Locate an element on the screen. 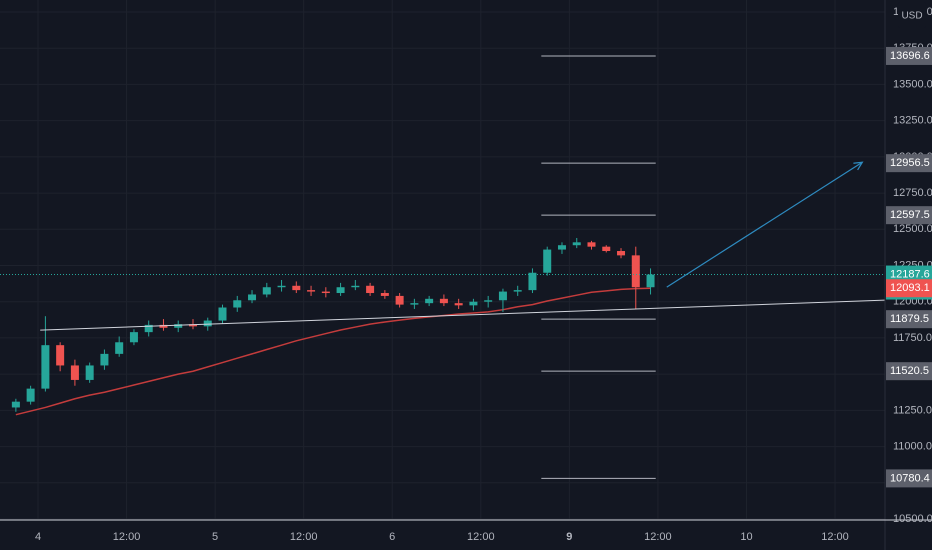 Image resolution: width=932 pixels, height=550 pixels. y-tick-label: 13500.0 is located at coordinates (912, 84).